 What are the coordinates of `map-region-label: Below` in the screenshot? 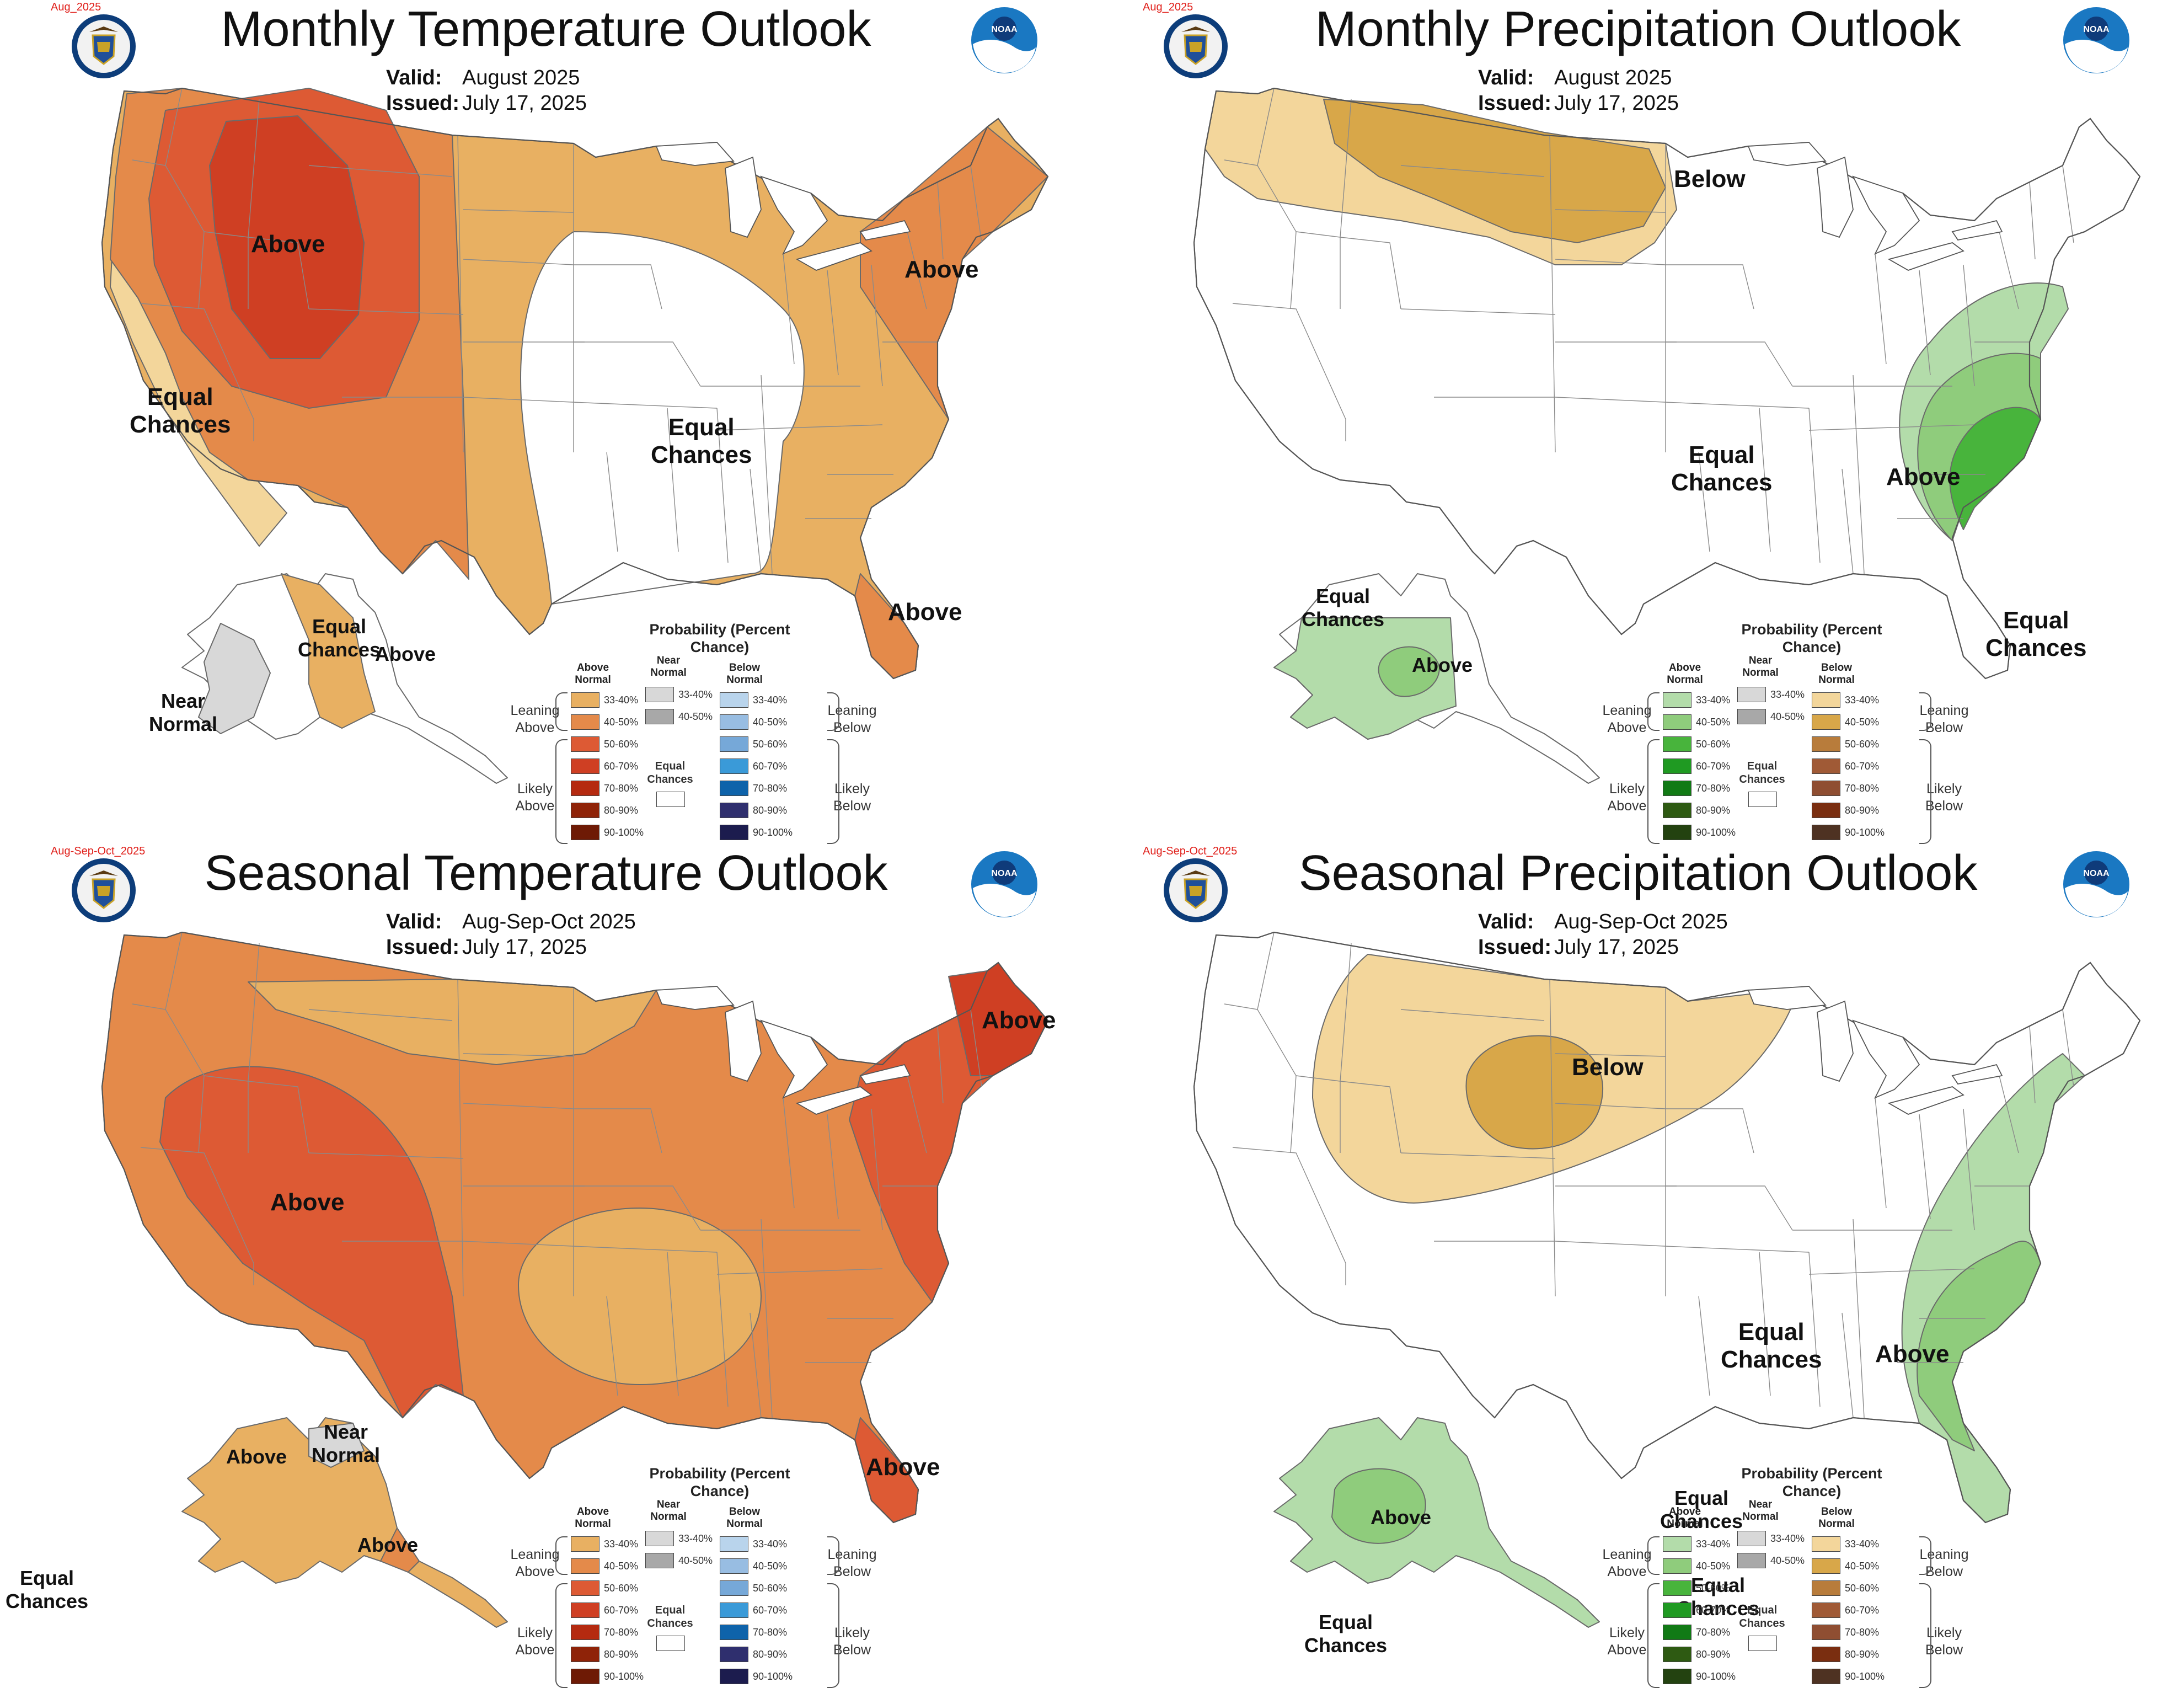 It's located at (1608, 1067).